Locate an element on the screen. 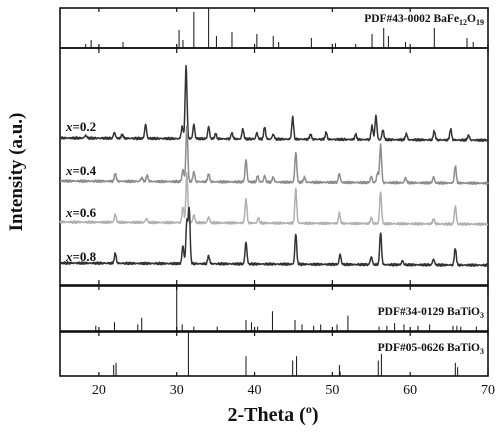 This screenshot has height=432, width=504. x-axis: 20 30 40 50 60 70 is located at coordinates (293, 390).